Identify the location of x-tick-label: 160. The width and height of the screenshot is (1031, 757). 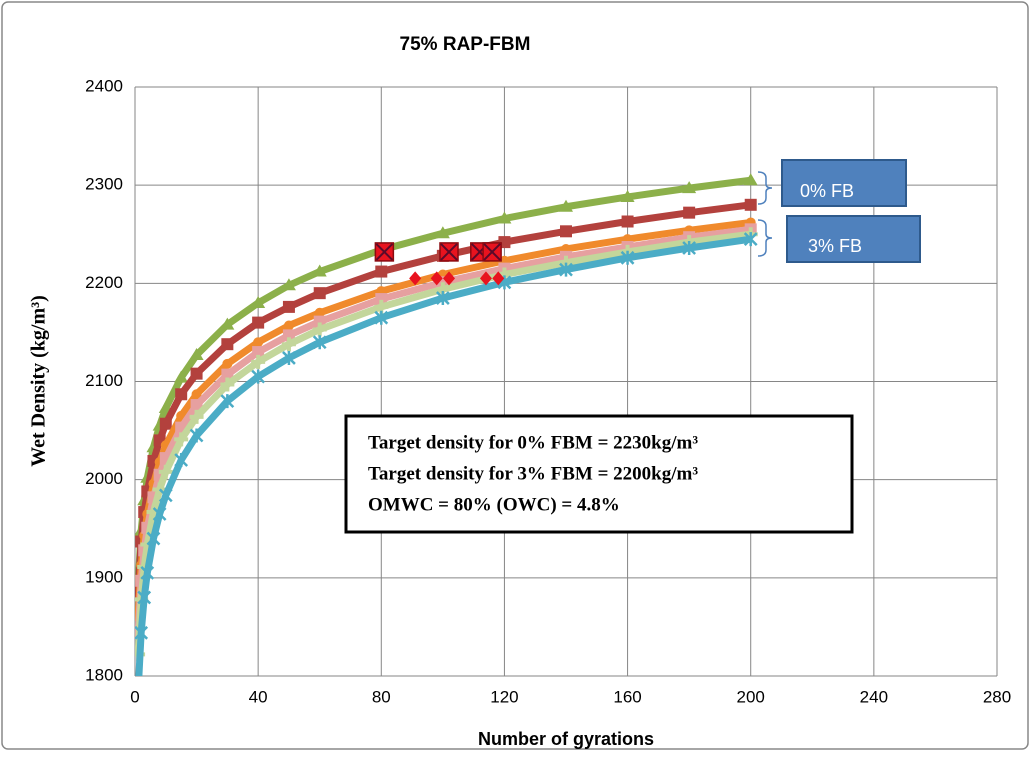
(627, 696).